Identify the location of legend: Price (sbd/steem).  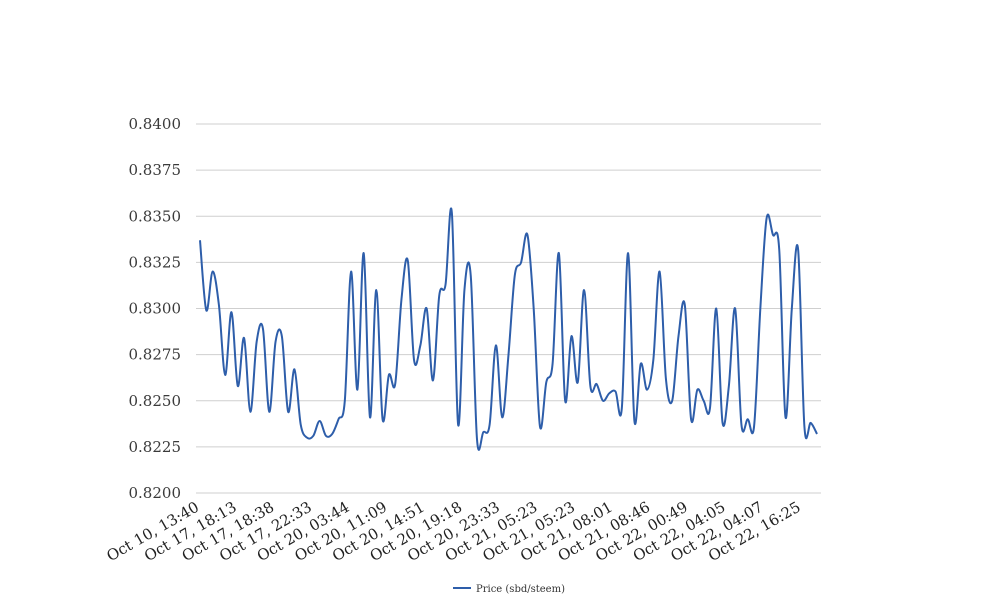
(509, 589).